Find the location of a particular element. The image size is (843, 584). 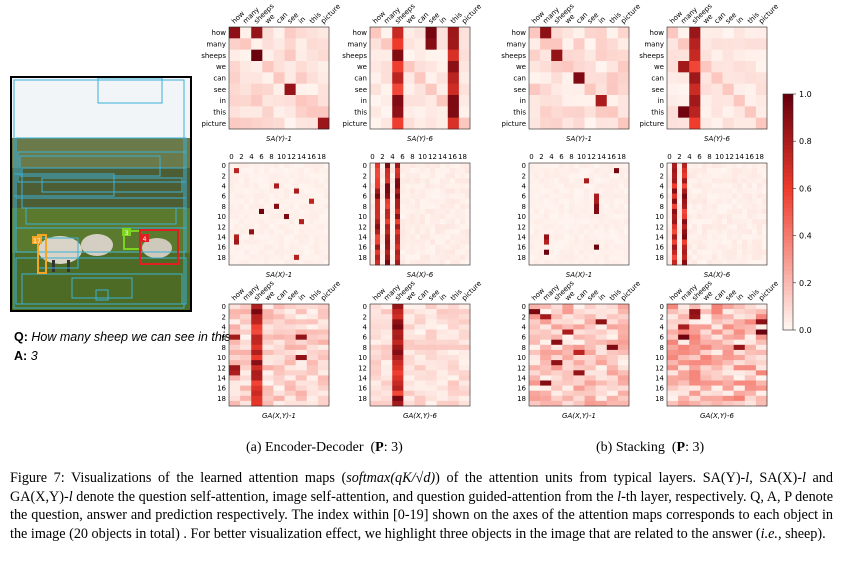

row-tick-label: 8 is located at coordinates (365, 207).